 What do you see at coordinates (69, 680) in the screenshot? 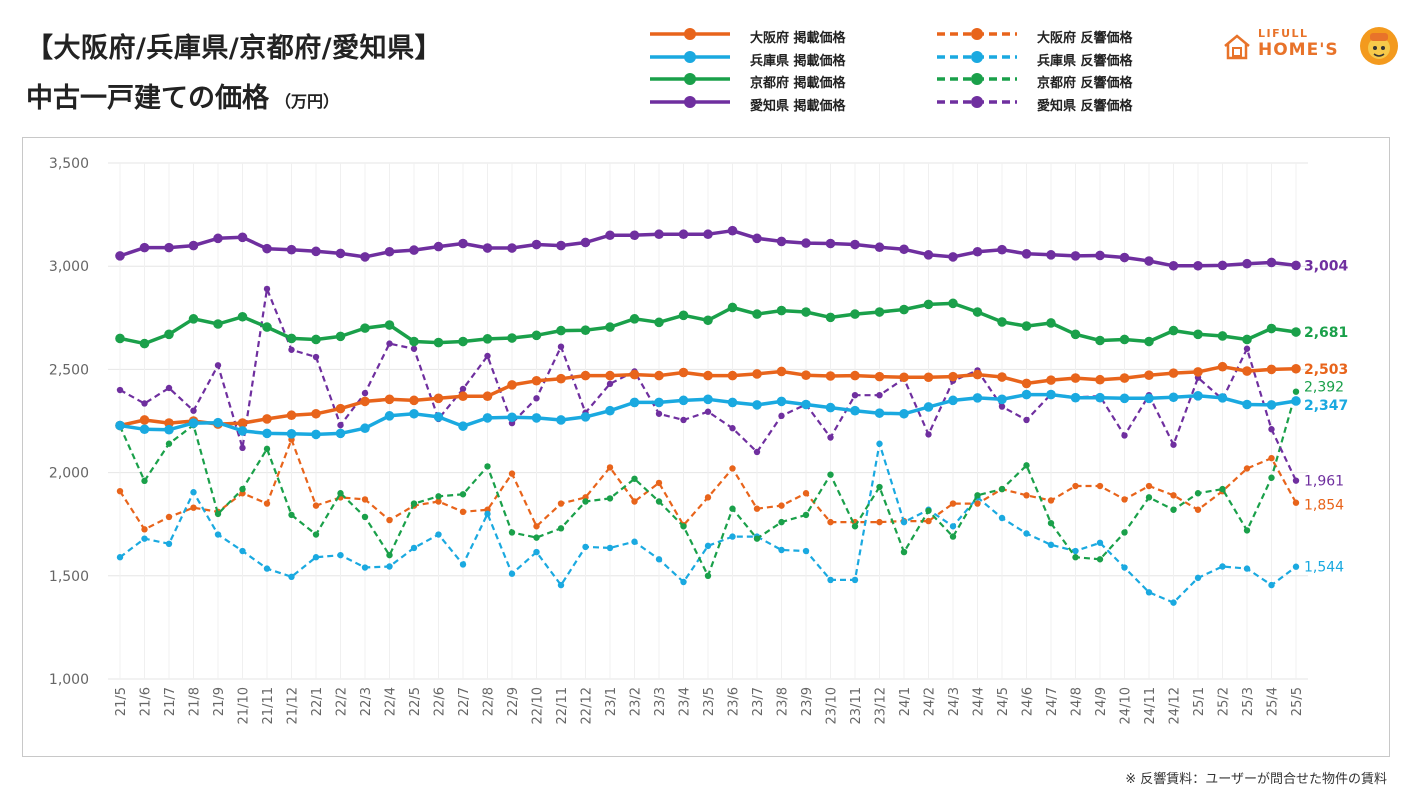
I see `y-tick-label: 1,000` at bounding box center [69, 680].